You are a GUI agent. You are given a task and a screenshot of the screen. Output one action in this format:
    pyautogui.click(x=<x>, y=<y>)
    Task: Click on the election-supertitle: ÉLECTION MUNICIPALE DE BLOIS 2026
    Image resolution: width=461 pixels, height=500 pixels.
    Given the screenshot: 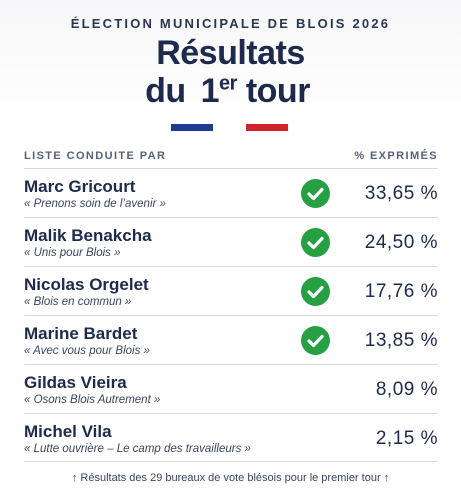 What is the action you would take?
    pyautogui.click(x=230, y=23)
    